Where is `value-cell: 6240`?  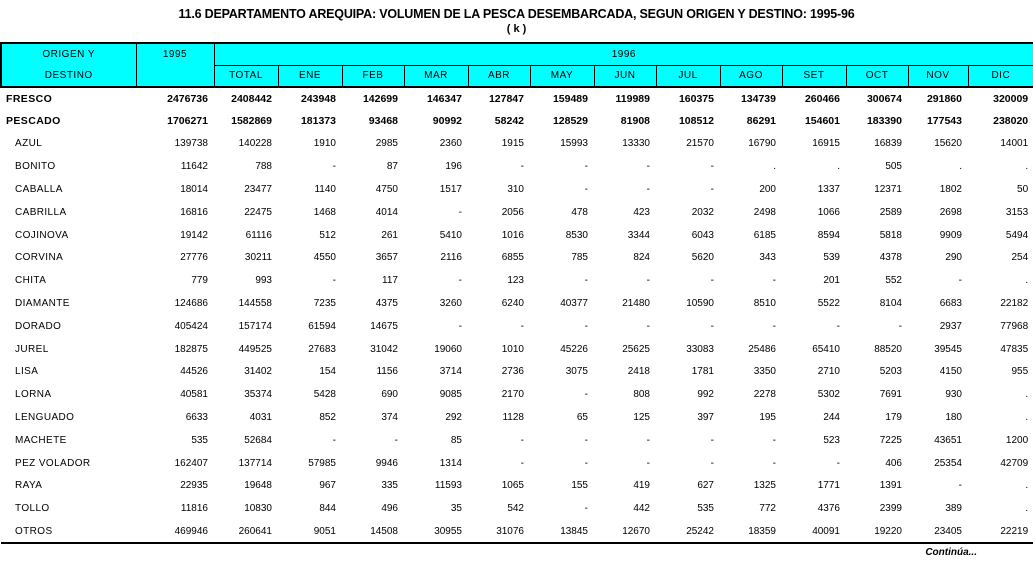 value-cell: 6240 is located at coordinates (512, 304).